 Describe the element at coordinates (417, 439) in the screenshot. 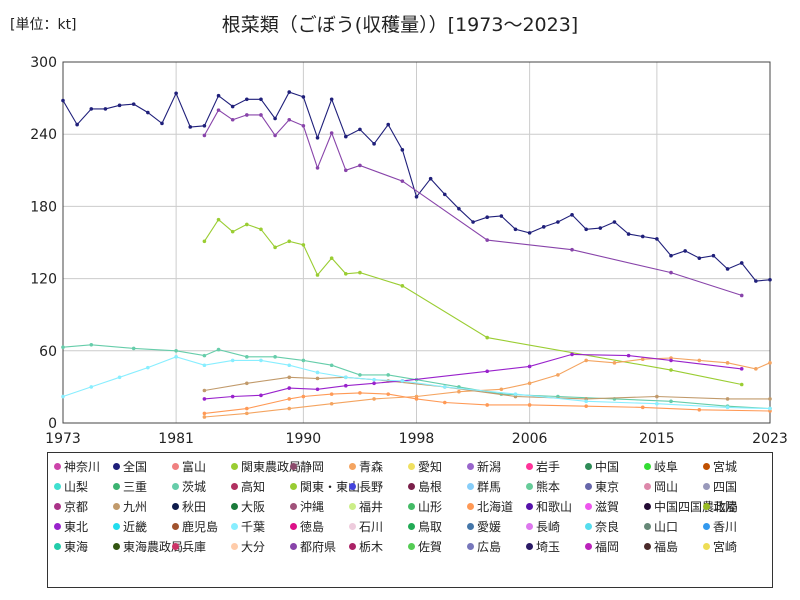

I see `x-tick-label: 1998` at that location.